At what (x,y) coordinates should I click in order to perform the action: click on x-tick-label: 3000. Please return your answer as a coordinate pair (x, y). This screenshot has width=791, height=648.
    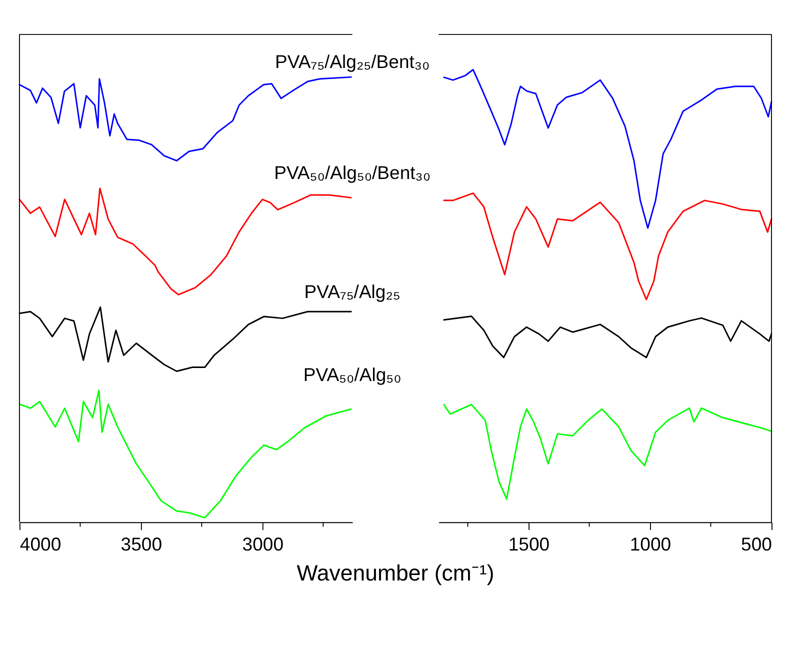
    Looking at the image, I should click on (263, 543).